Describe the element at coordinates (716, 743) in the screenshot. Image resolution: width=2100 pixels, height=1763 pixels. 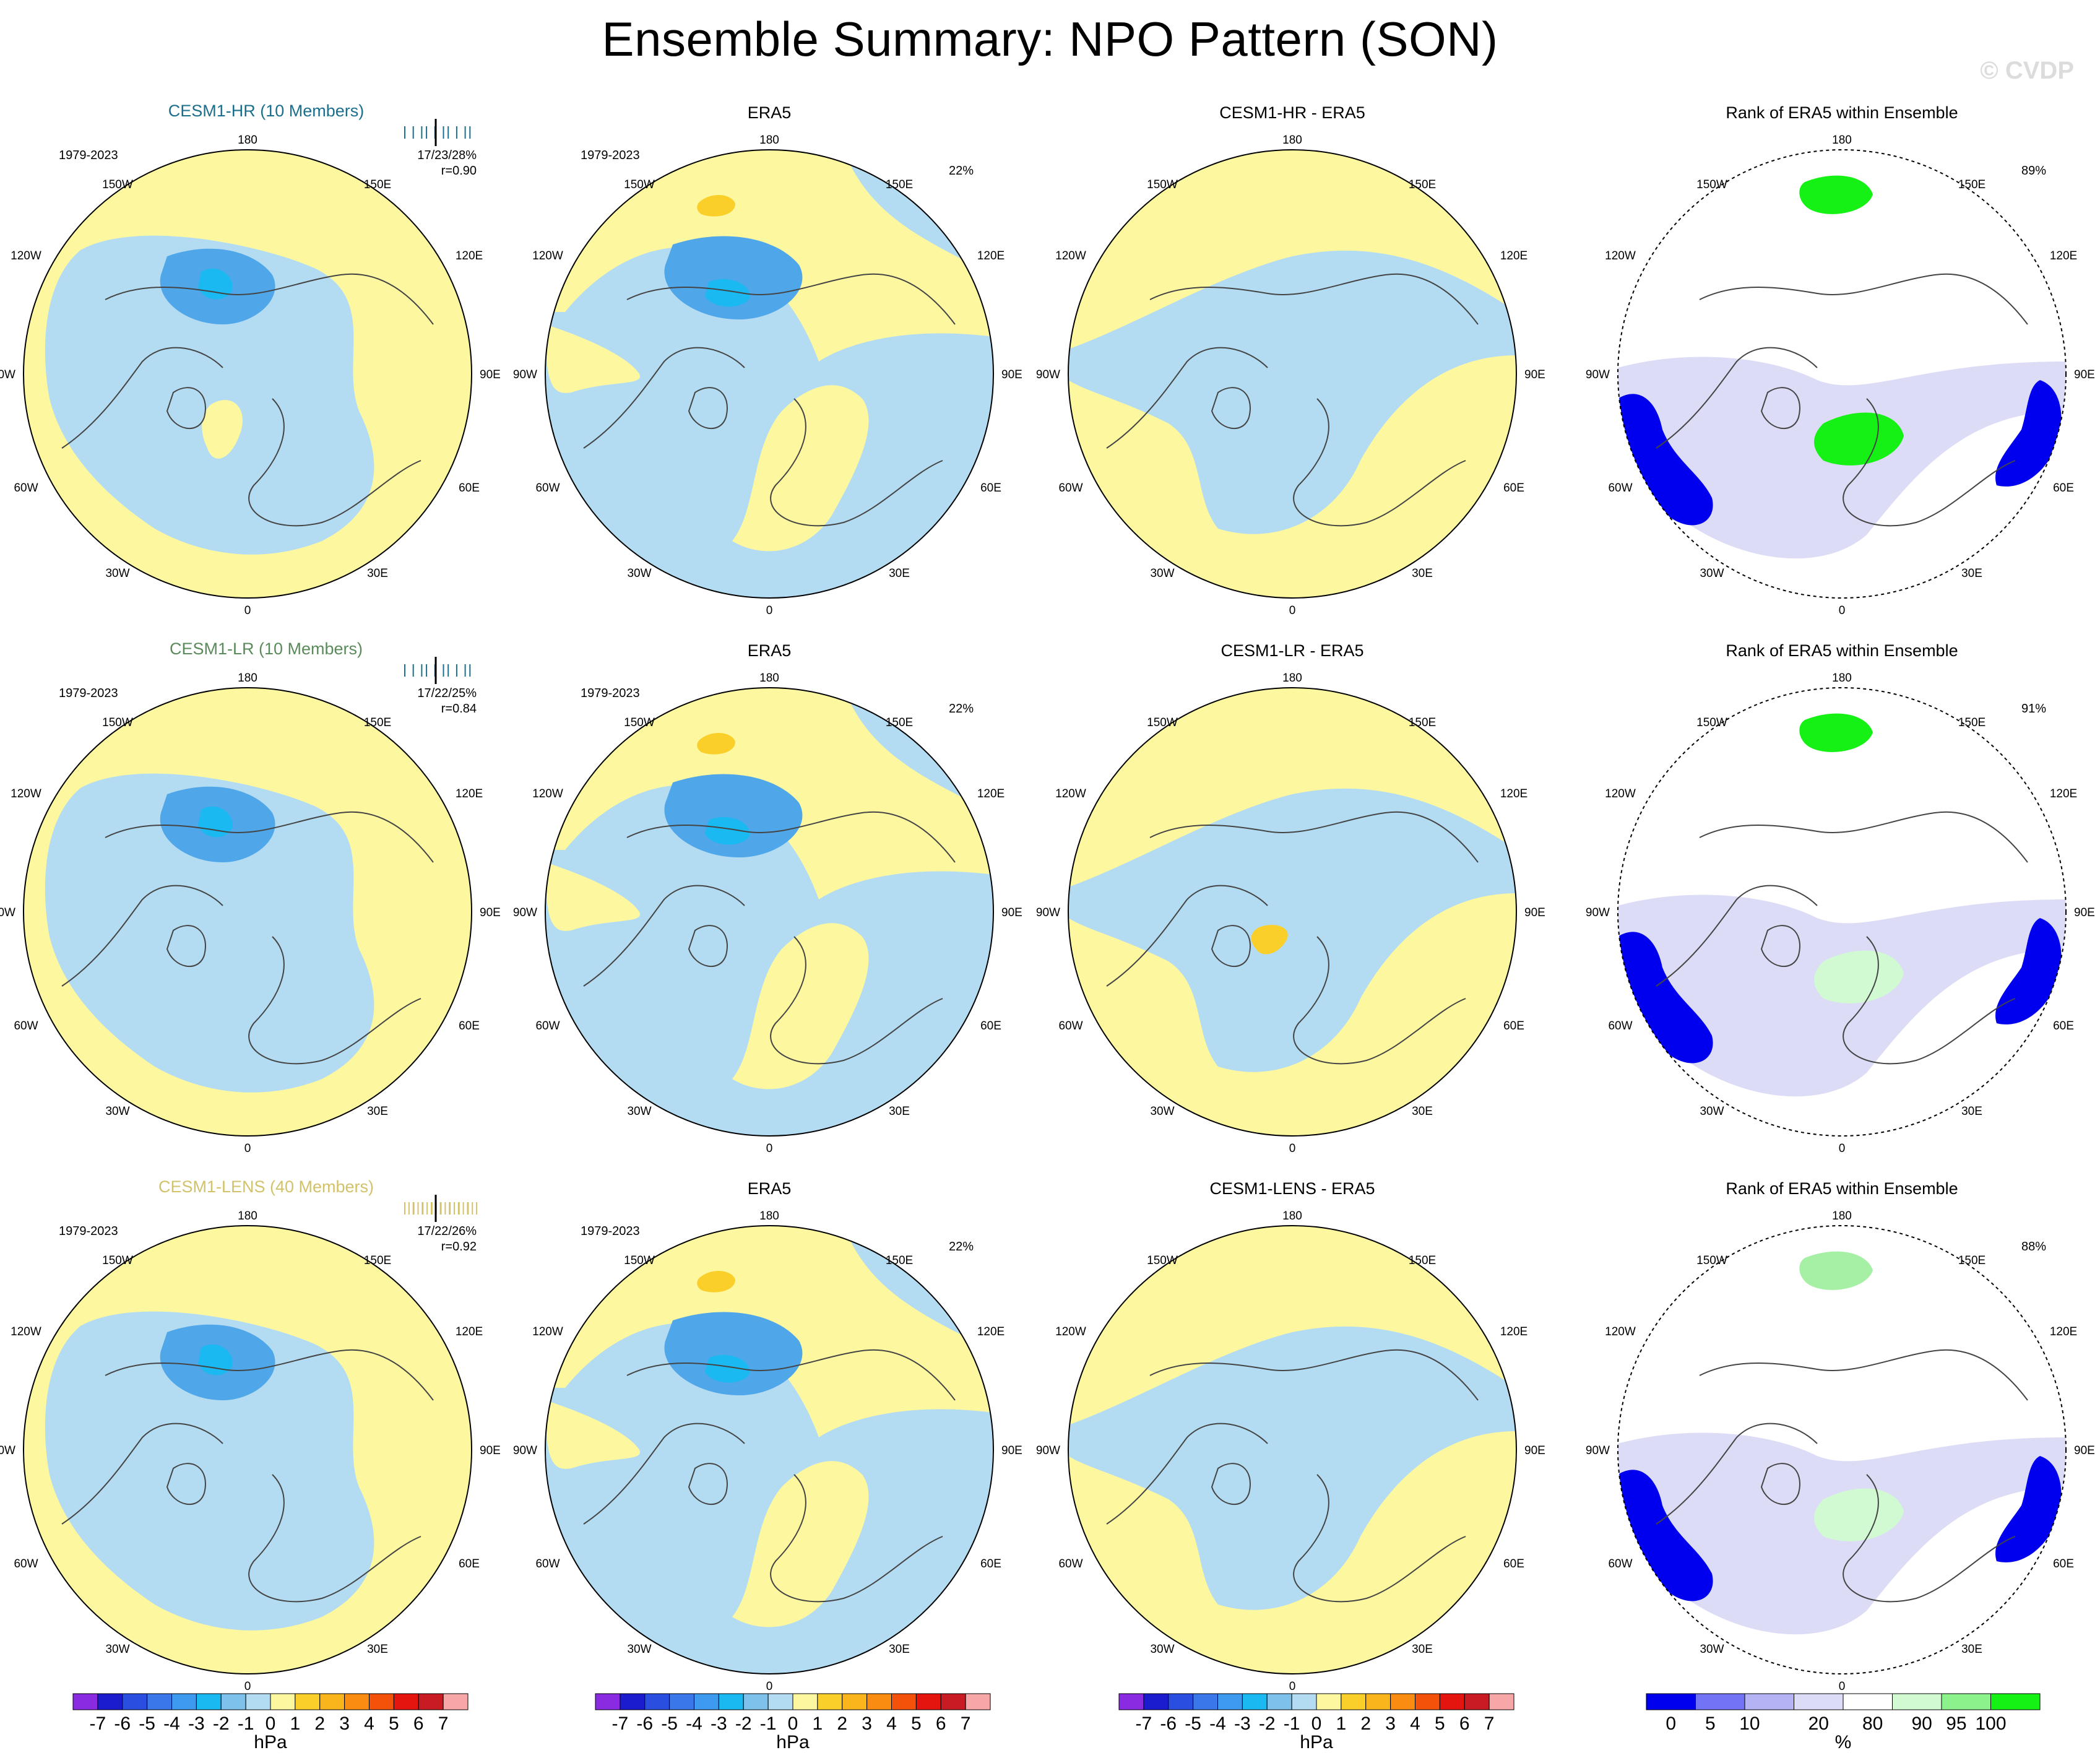
I see `positive-maximum` at that location.